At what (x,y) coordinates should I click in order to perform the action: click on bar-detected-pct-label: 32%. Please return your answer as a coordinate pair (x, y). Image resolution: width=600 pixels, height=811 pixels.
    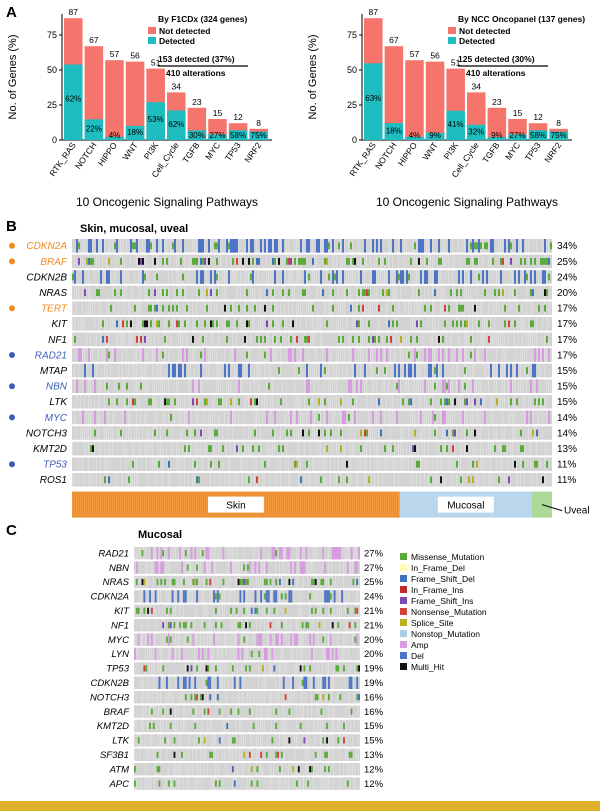
    Looking at the image, I should click on (476, 132).